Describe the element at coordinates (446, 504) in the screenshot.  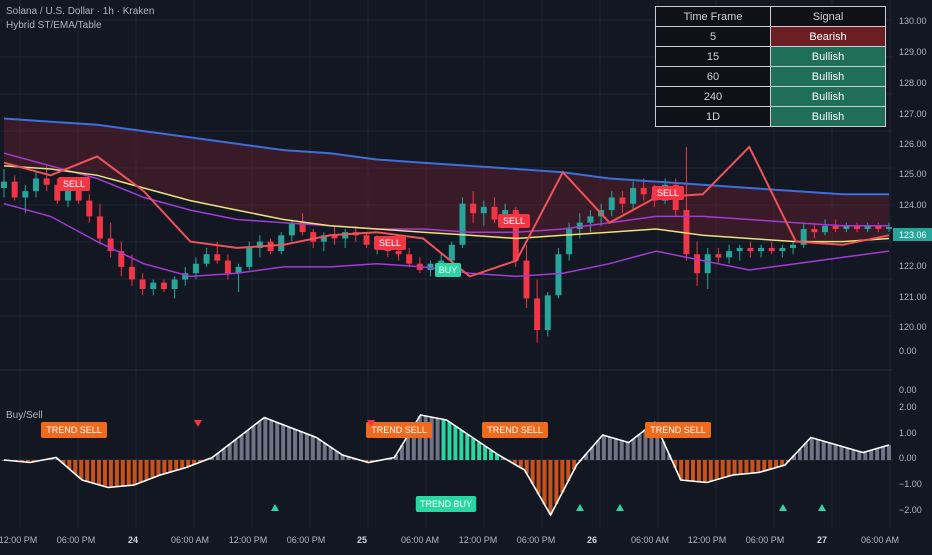
I see `osc-signal-buy: TREND BUY` at that location.